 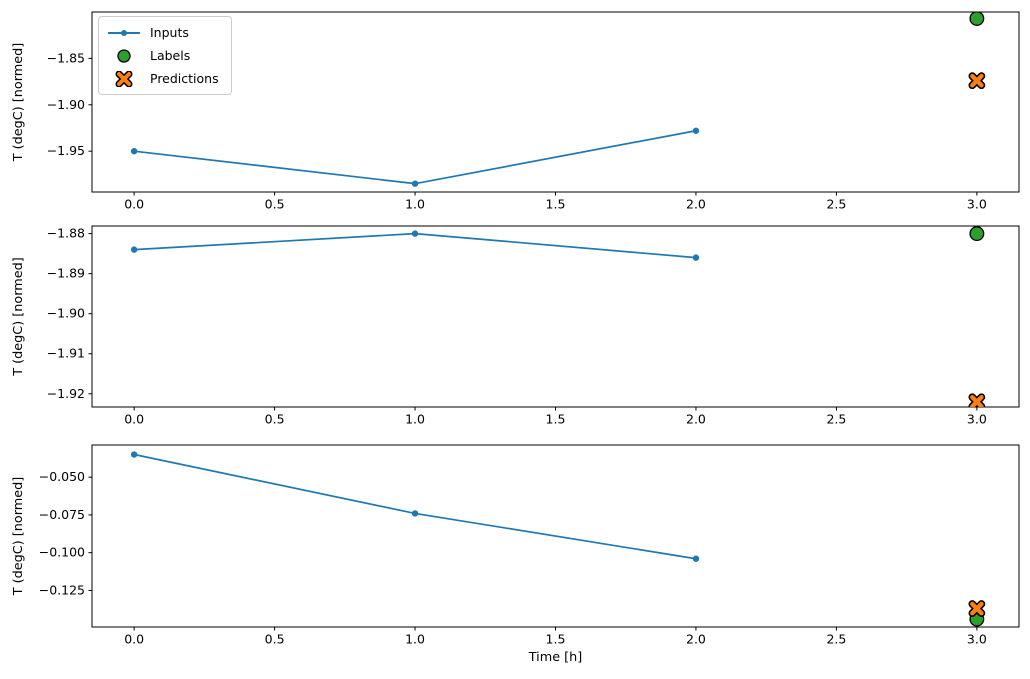 I want to click on legend-item-labels: Labels, so click(x=163, y=55).